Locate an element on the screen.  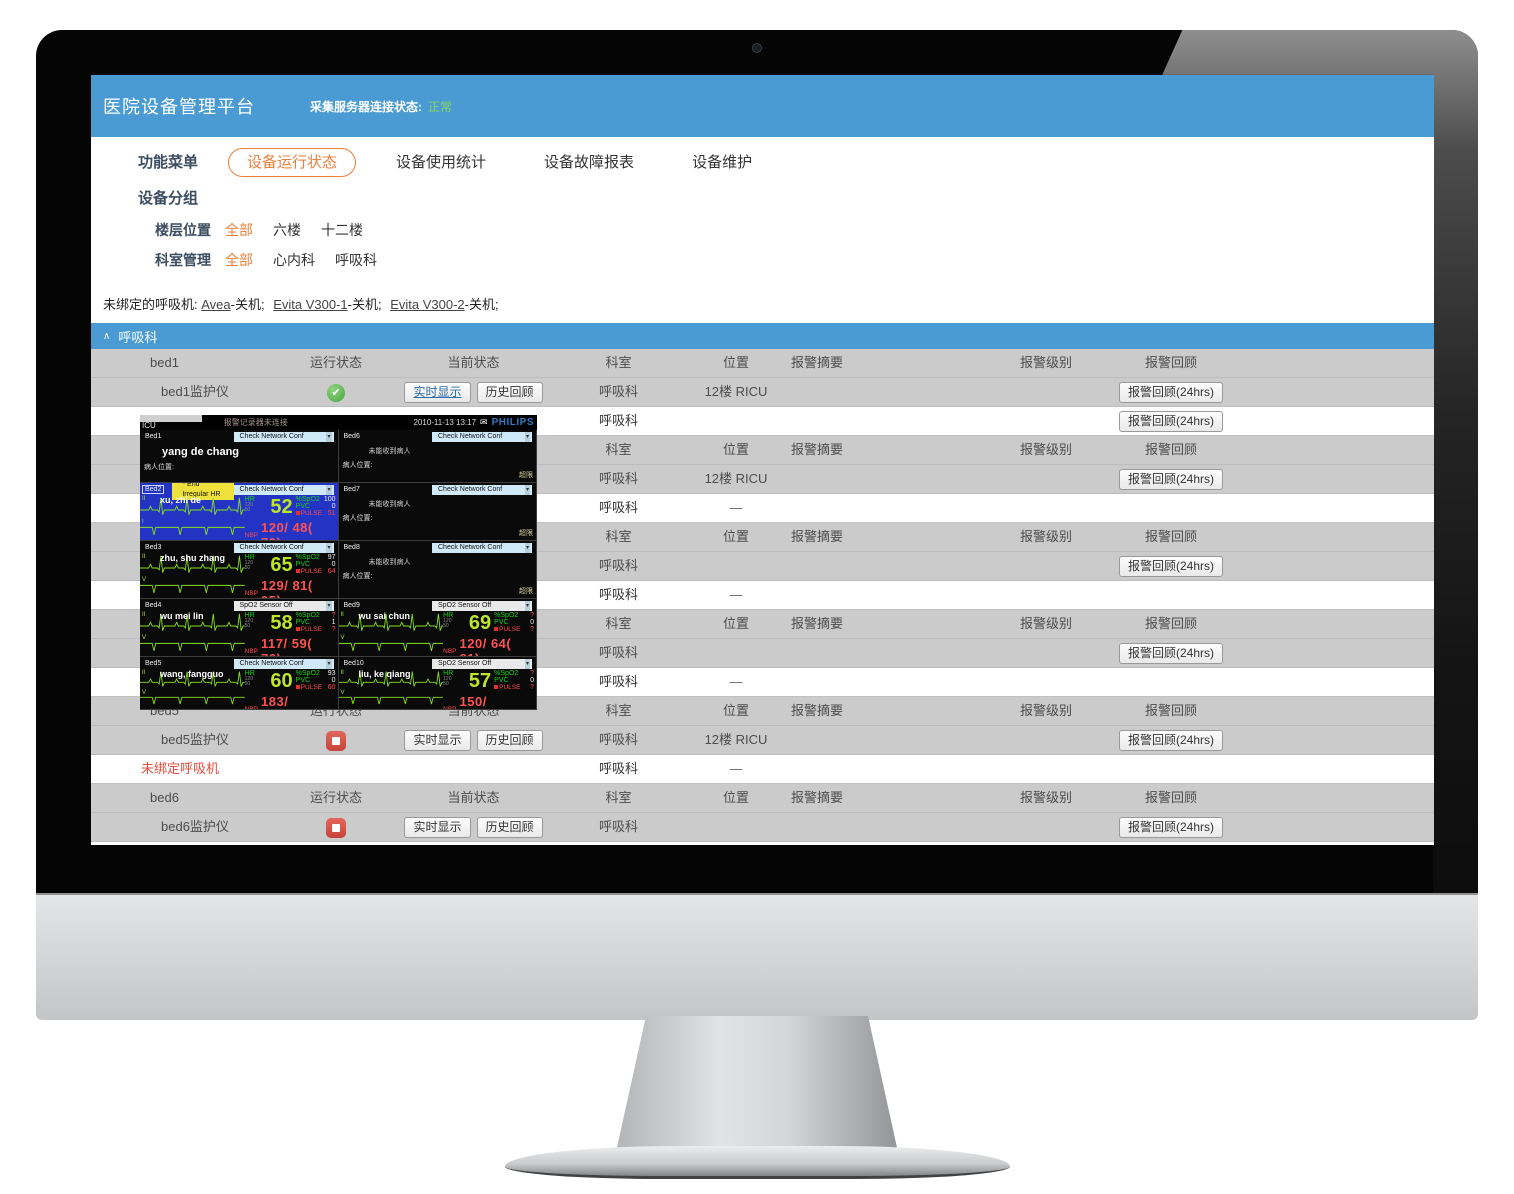
department-cell: 呼吸科 is located at coordinates (618, 507).